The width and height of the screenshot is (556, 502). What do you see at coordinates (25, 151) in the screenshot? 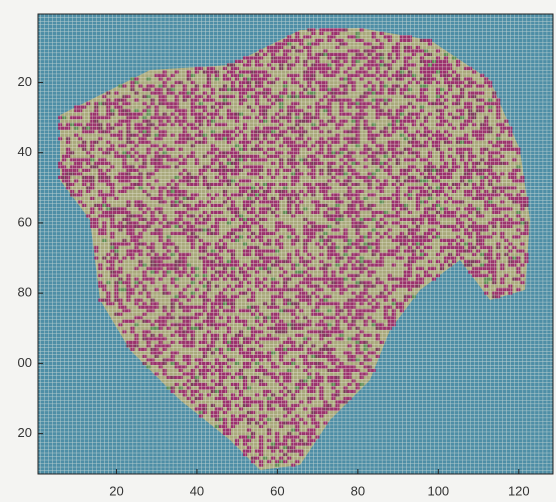
I see `y-tick-label: 40` at bounding box center [25, 151].